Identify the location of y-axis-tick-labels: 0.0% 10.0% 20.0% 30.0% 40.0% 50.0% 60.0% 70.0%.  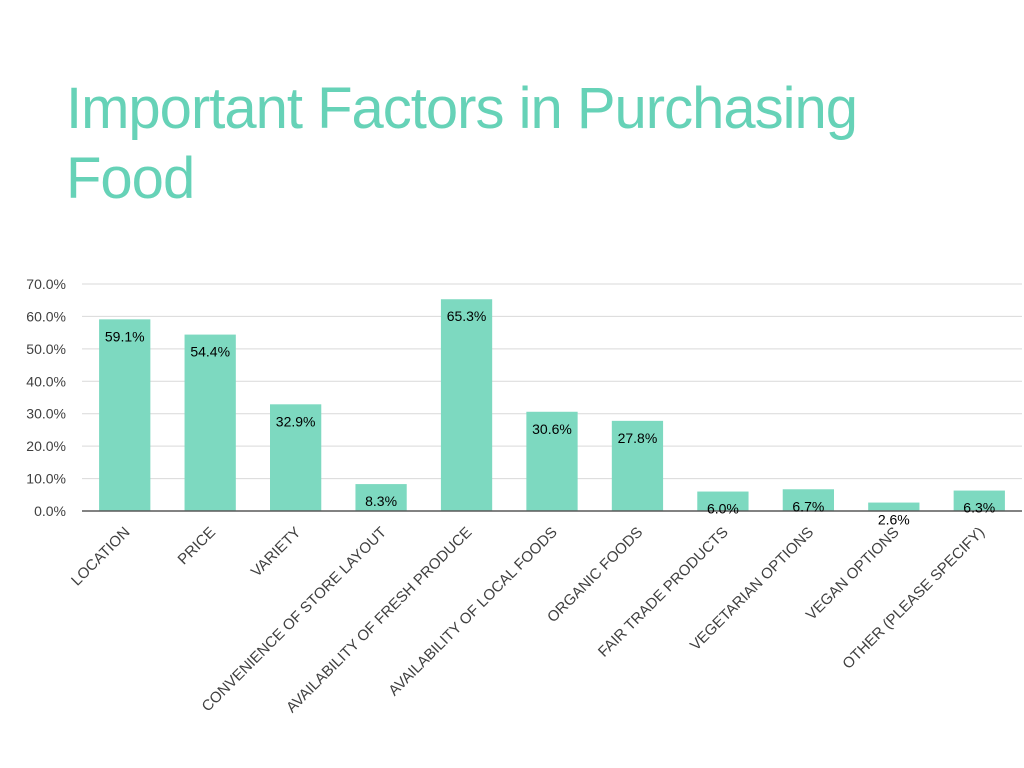
(46, 397).